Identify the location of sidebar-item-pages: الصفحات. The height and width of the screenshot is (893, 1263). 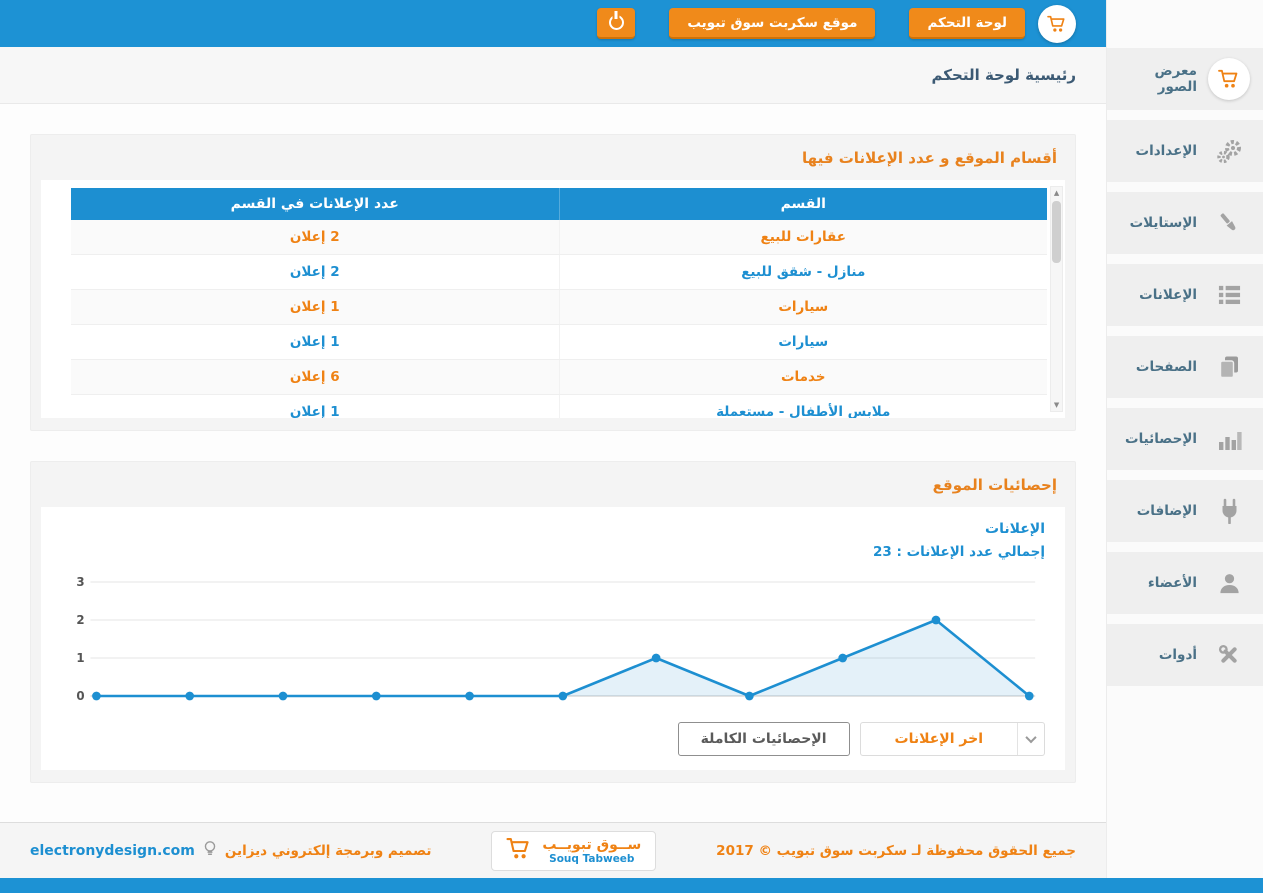
(1185, 367).